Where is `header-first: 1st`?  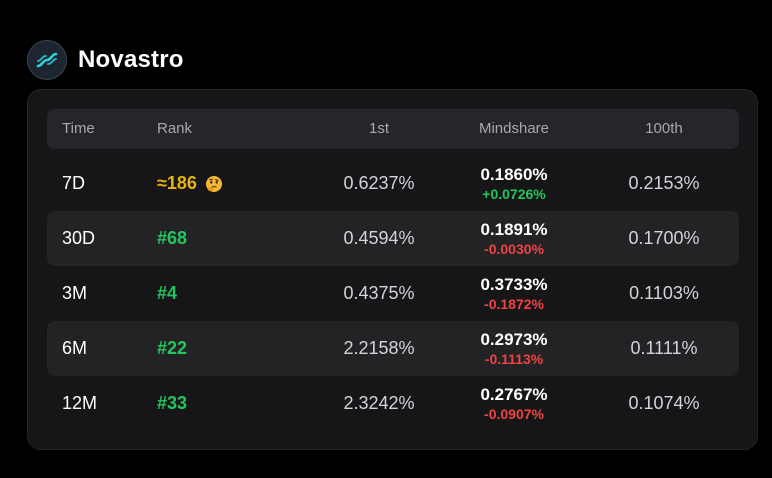 header-first: 1st is located at coordinates (378, 128).